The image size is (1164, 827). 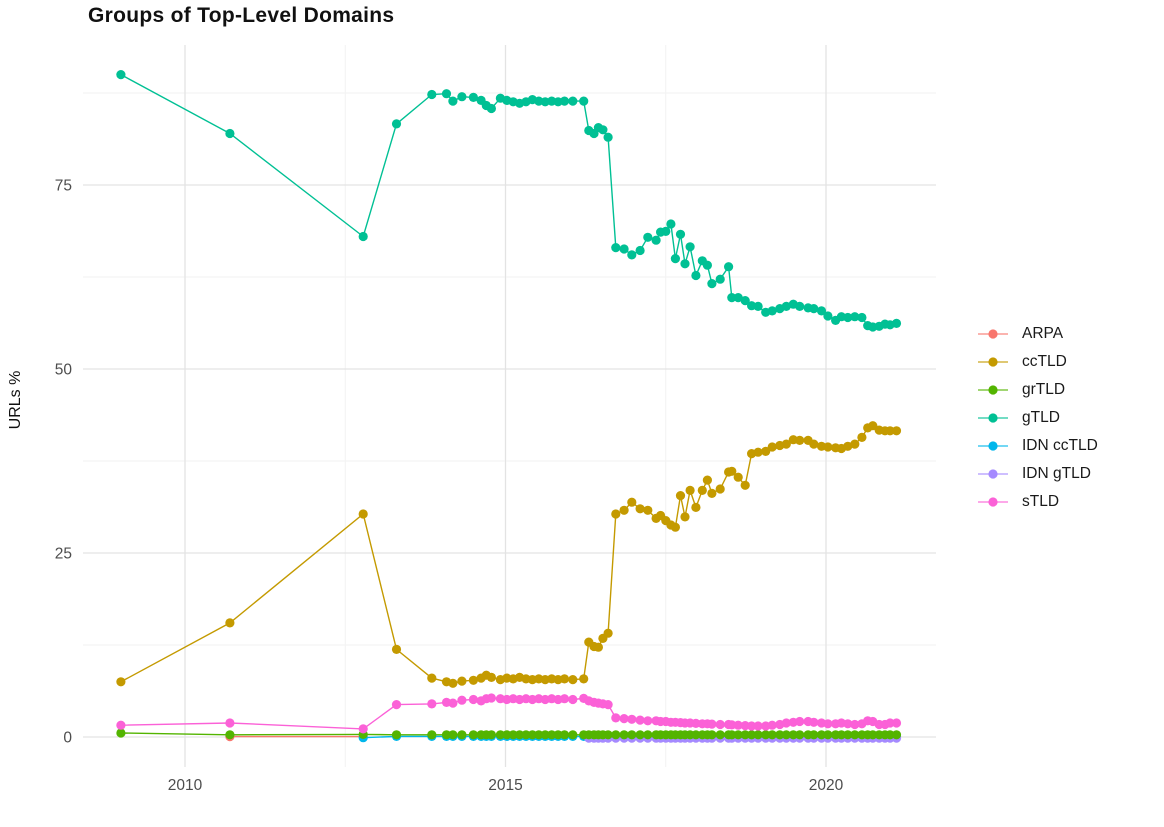 What do you see at coordinates (826, 785) in the screenshot?
I see `x-tick-label-2020: 2020` at bounding box center [826, 785].